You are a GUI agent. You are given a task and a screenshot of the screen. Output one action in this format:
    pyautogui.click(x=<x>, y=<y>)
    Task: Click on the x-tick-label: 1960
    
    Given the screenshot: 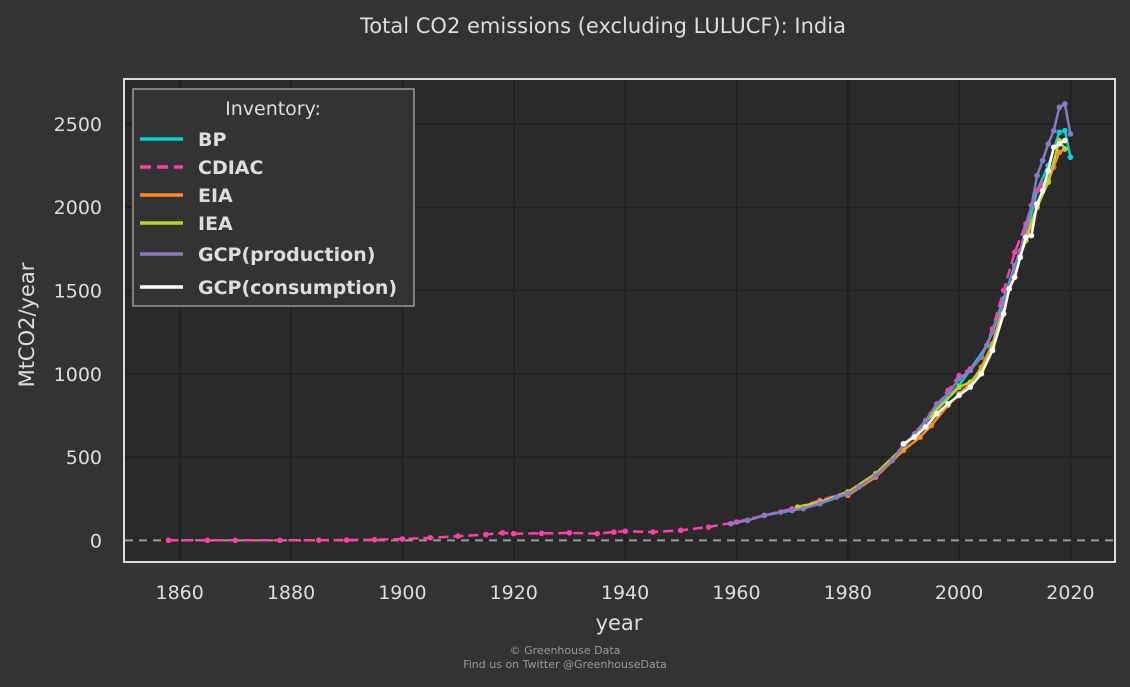 What is the action you would take?
    pyautogui.click(x=736, y=593)
    